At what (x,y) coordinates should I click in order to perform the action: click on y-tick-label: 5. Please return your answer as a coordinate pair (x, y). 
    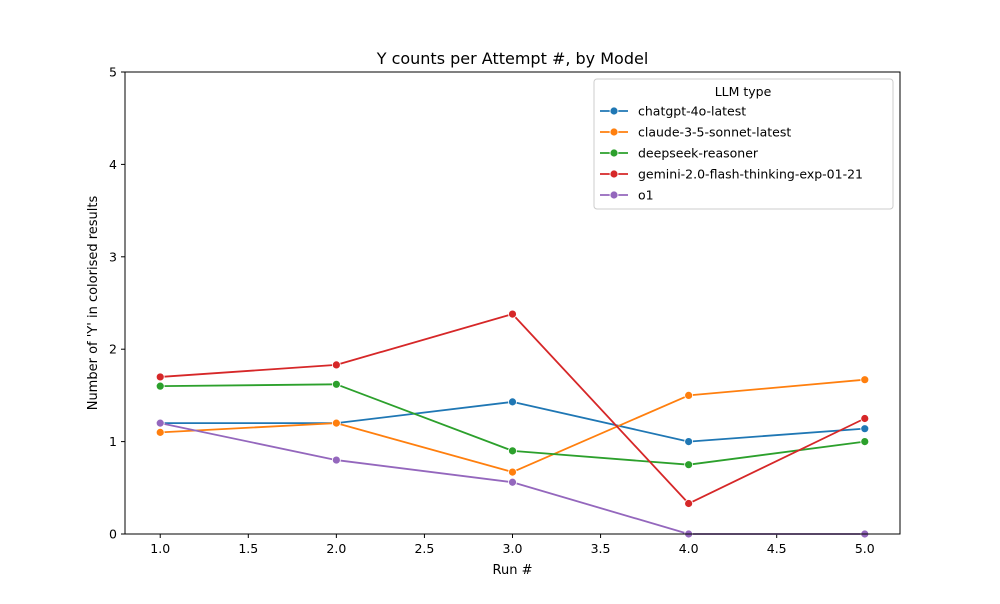
    Looking at the image, I should click on (113, 72).